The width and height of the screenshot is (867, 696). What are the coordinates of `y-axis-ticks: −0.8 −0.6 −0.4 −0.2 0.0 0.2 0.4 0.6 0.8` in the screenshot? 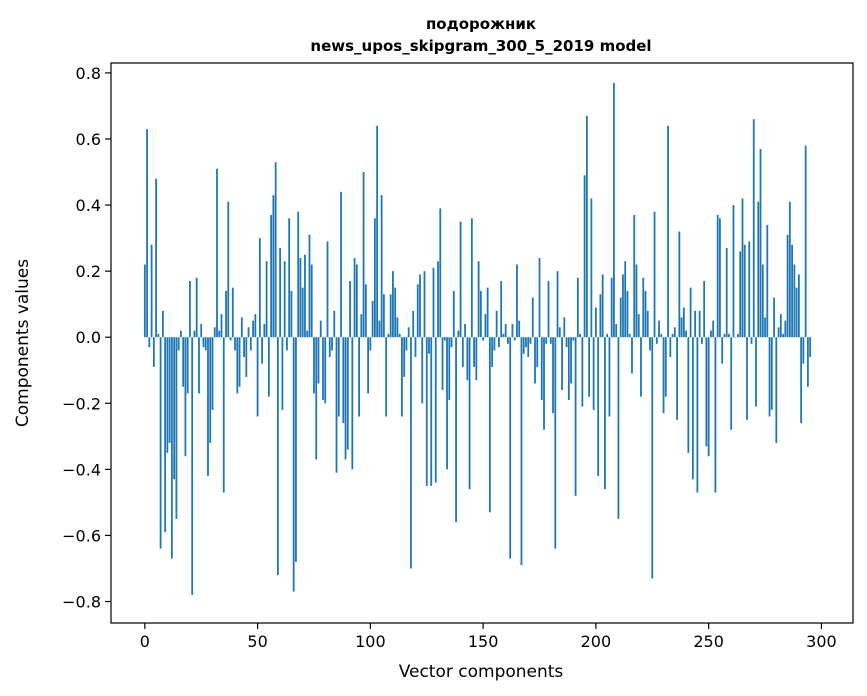 It's located at (86, 338).